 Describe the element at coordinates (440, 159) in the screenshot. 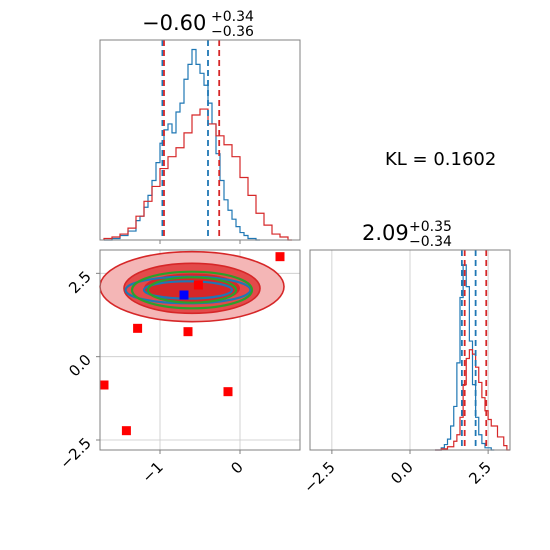

I see `kl-annotation: KL = 0.1602` at that location.